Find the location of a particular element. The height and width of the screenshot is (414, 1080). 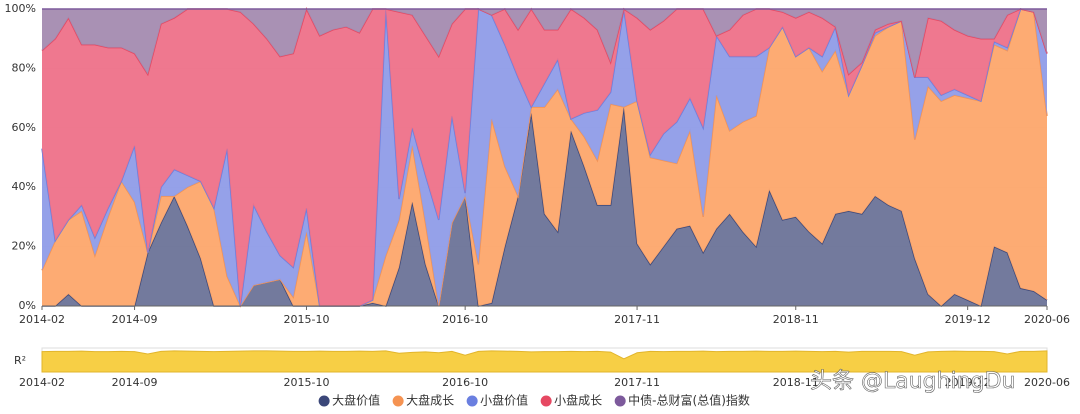

x-tick-label: 2014-02 is located at coordinates (42, 319).